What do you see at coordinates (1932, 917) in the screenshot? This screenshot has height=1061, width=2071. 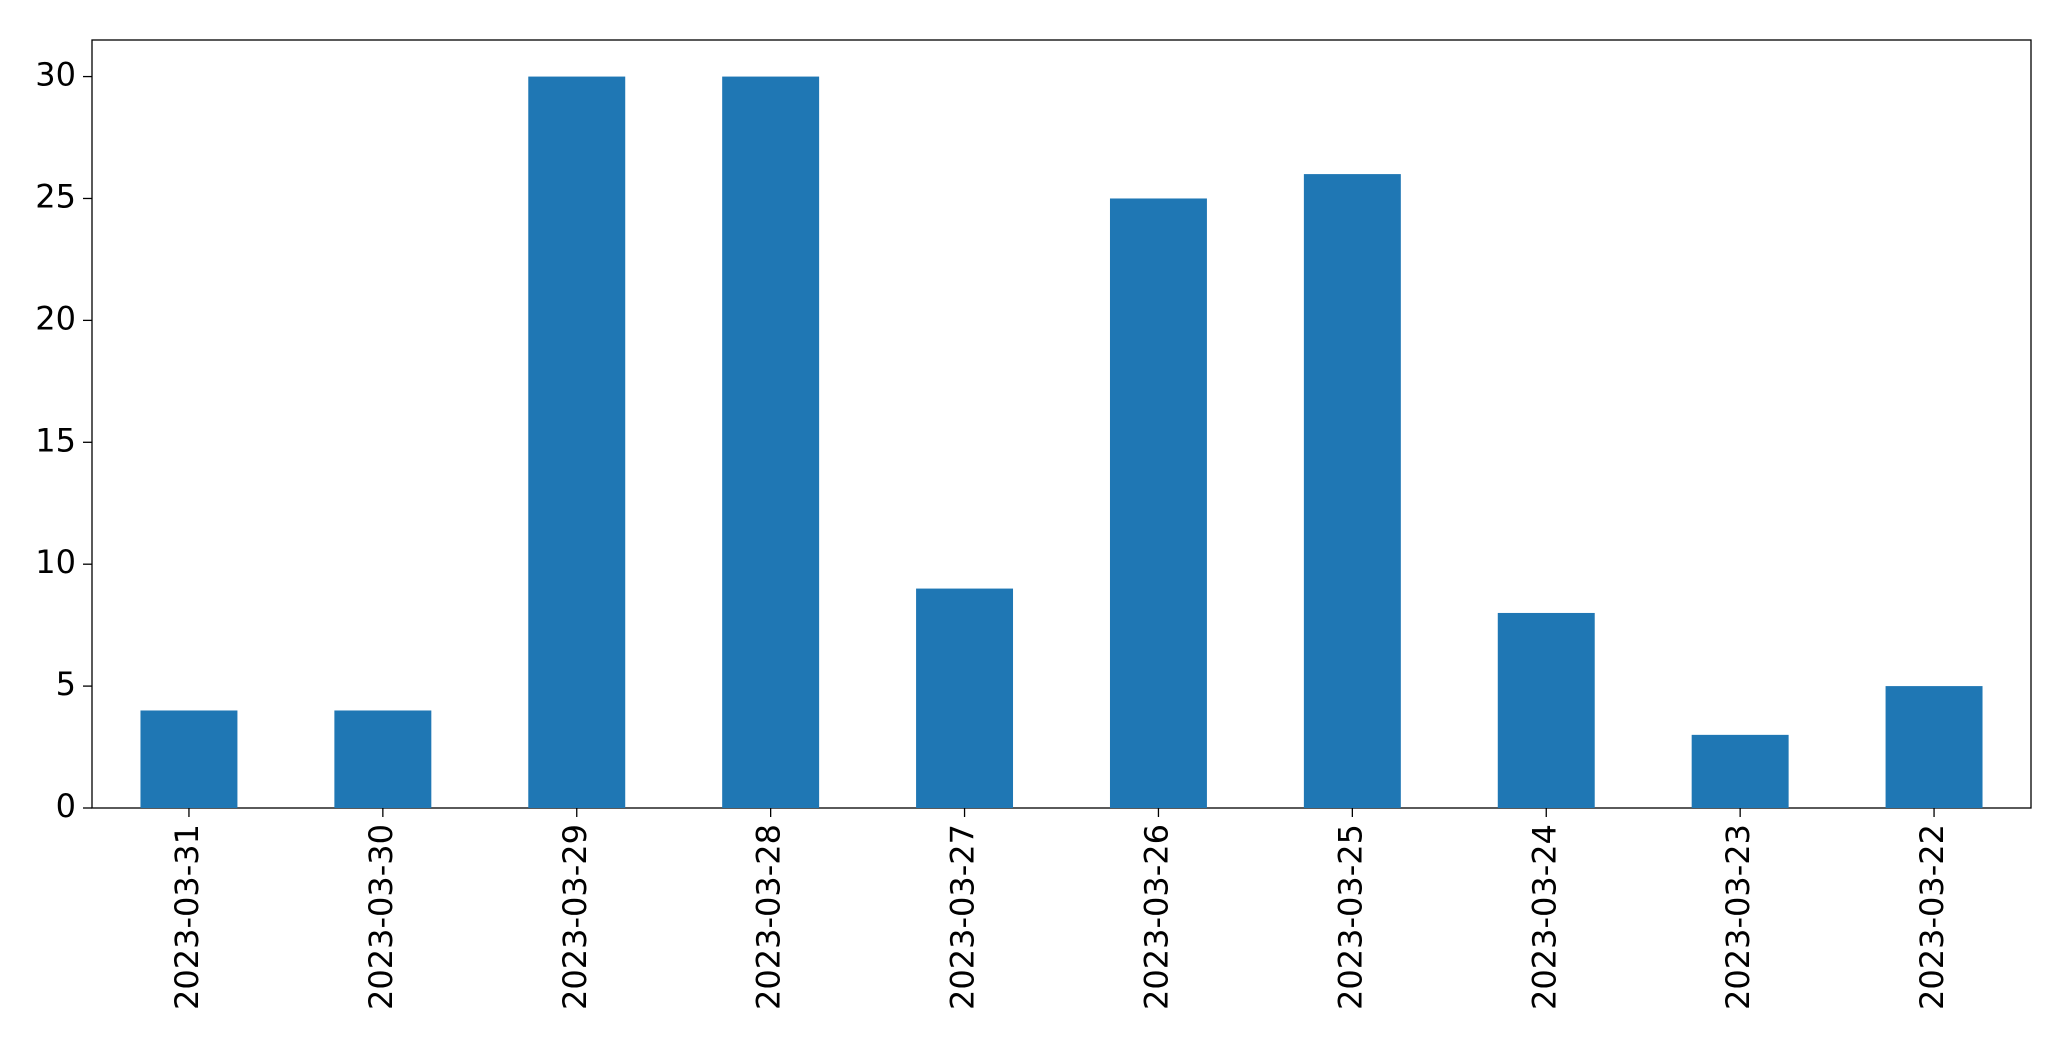 I see `x-tick-label: 2023-03-22` at bounding box center [1932, 917].